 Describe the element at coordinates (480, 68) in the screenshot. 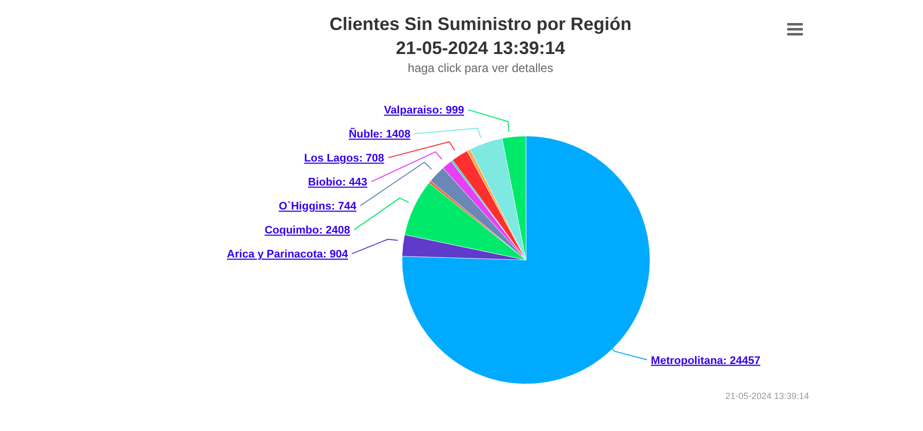

I see `chart-subtitle: haga click para ver detalles` at that location.